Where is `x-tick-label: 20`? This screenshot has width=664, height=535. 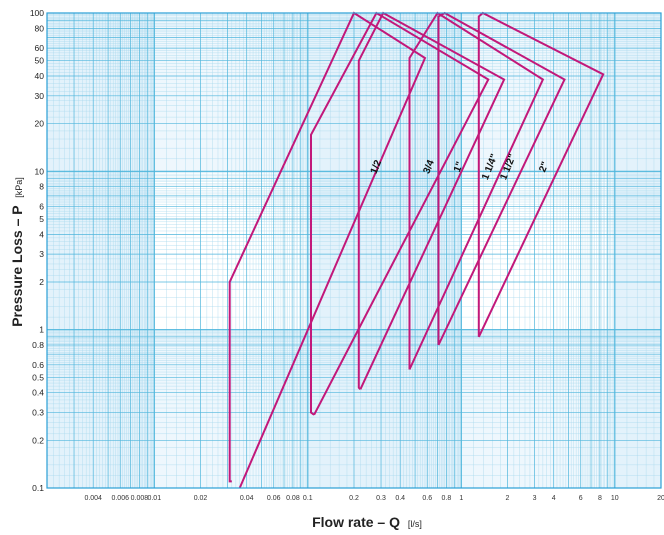 x-tick-label: 20 is located at coordinates (660, 498).